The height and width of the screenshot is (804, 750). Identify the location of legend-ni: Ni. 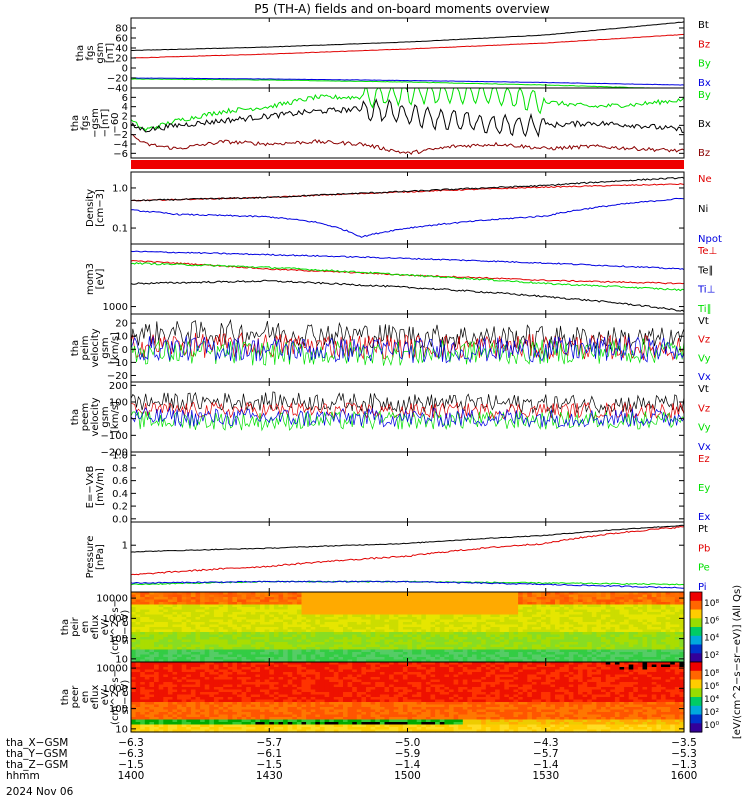
(703, 209).